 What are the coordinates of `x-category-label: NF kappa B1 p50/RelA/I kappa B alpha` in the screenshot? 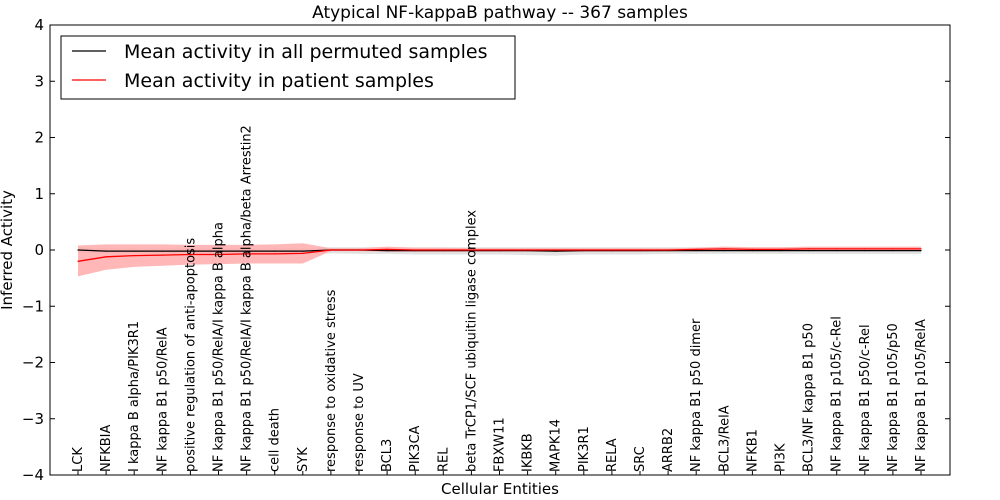 It's located at (219, 347).